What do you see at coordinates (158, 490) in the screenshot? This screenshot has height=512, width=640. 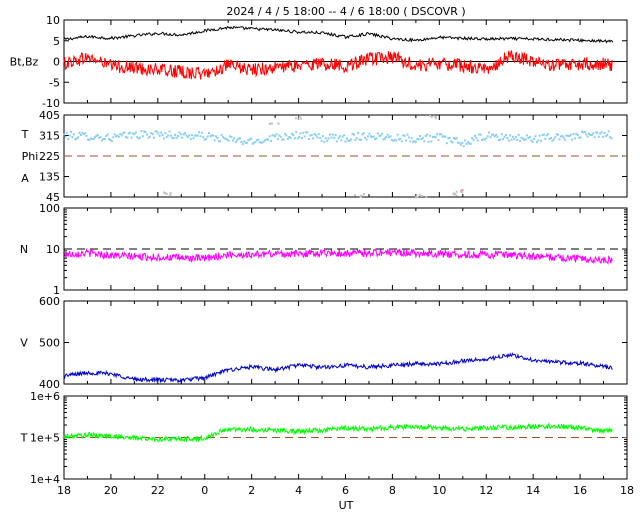 I see `x-tick-label: 22` at bounding box center [158, 490].